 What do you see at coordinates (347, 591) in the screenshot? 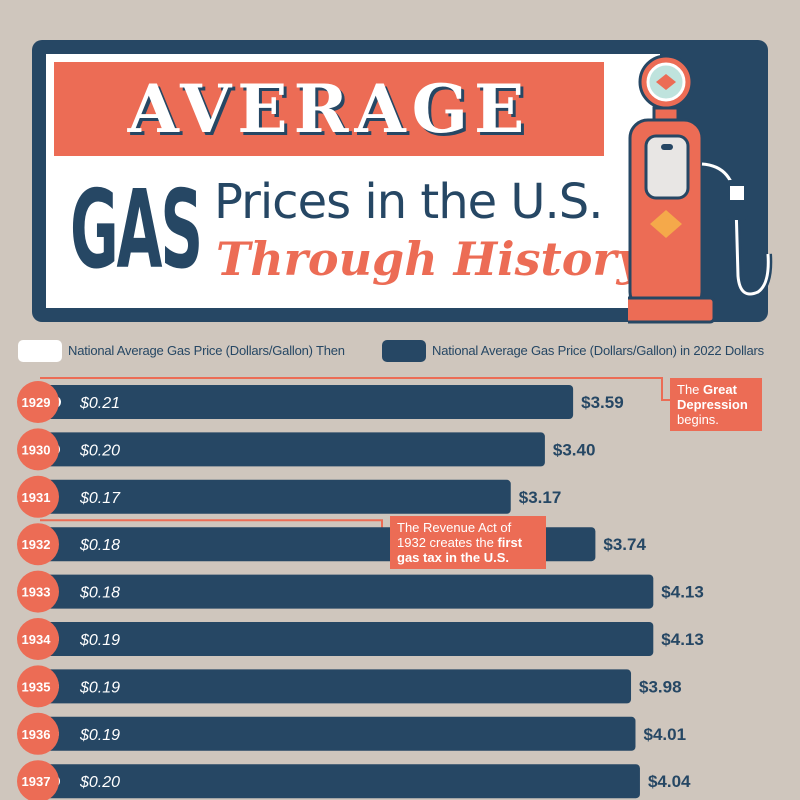
I see `bar-adjusted-1933` at bounding box center [347, 591].